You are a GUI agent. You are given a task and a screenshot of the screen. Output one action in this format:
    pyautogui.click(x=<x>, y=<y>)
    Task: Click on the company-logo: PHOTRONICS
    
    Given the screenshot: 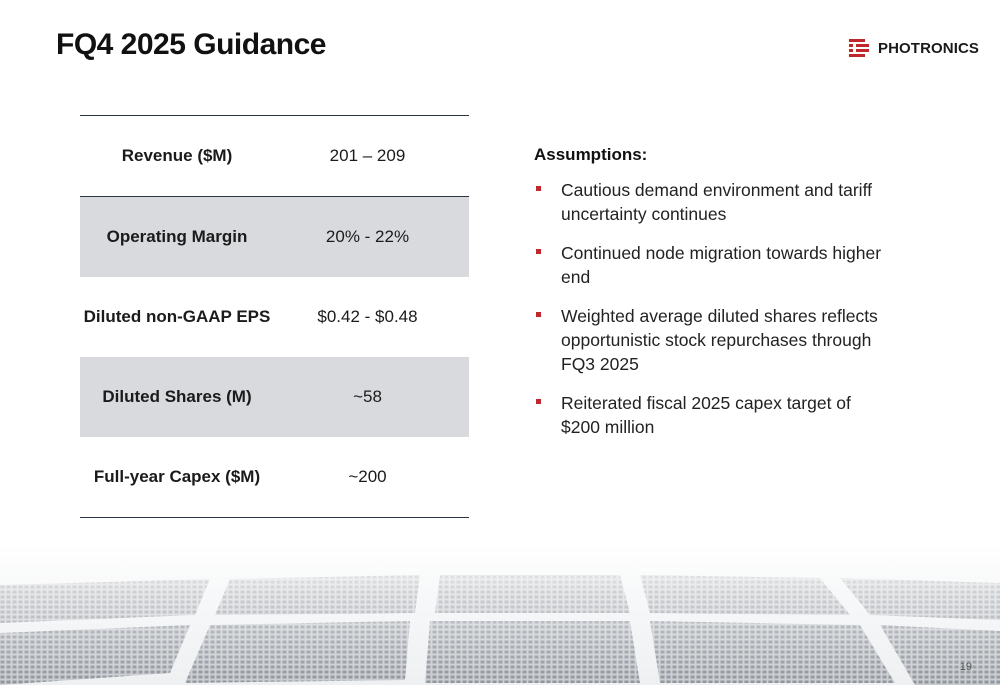 What is the action you would take?
    pyautogui.click(x=913, y=48)
    